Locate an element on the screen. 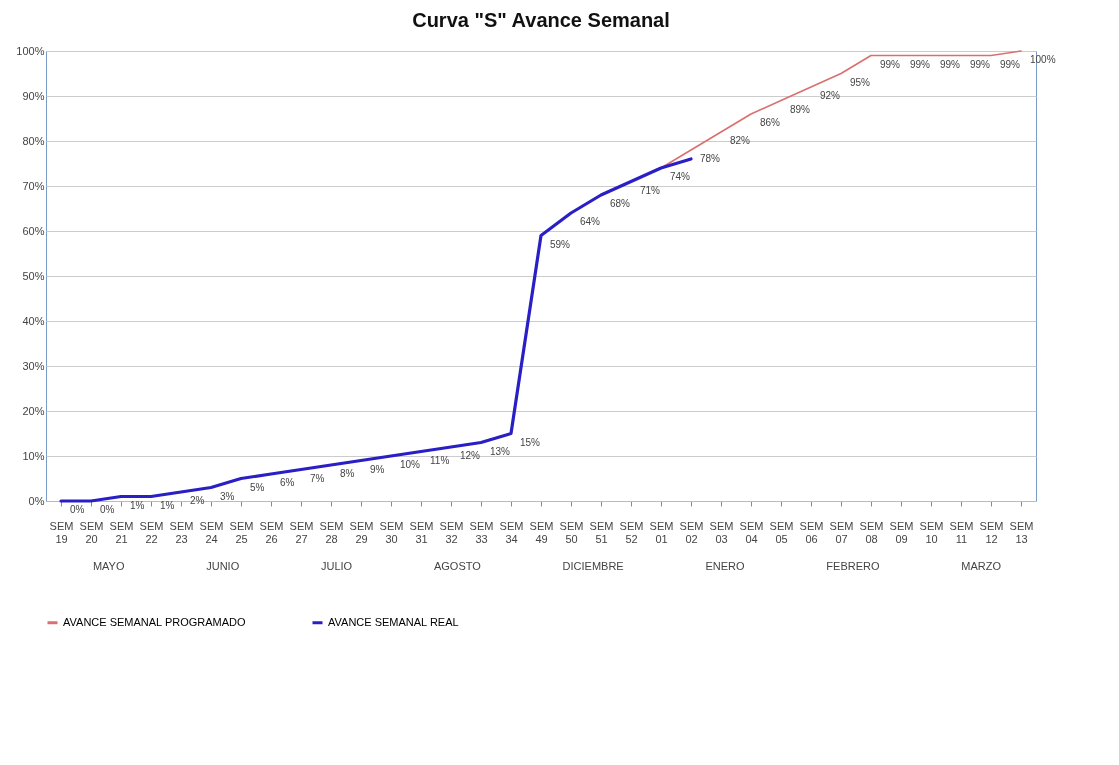 The image size is (1119, 765). y-tick-label: 100% is located at coordinates (30, 50).